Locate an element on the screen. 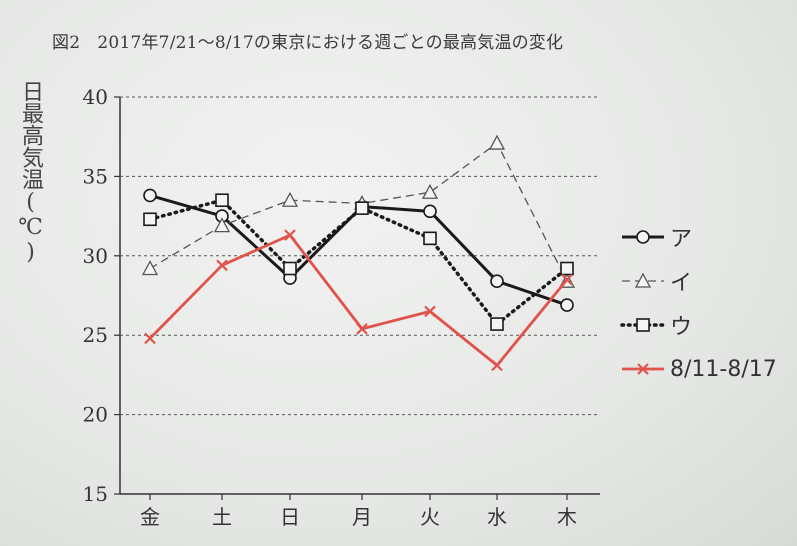 This screenshot has height=546, width=797. y-tick-label: 40 is located at coordinates (95, 97).